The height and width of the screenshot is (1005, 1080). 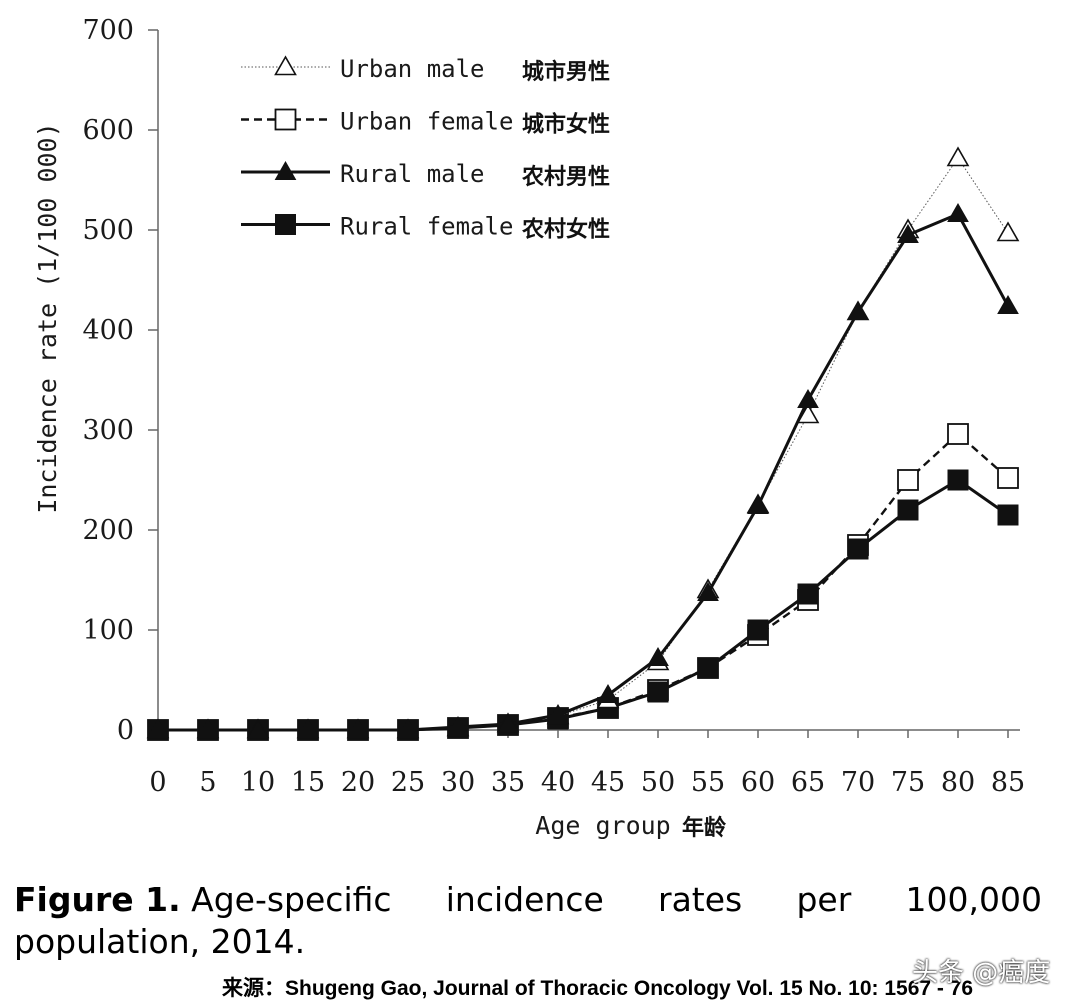 What do you see at coordinates (308, 782) in the screenshot?
I see `x-tick-label: 15` at bounding box center [308, 782].